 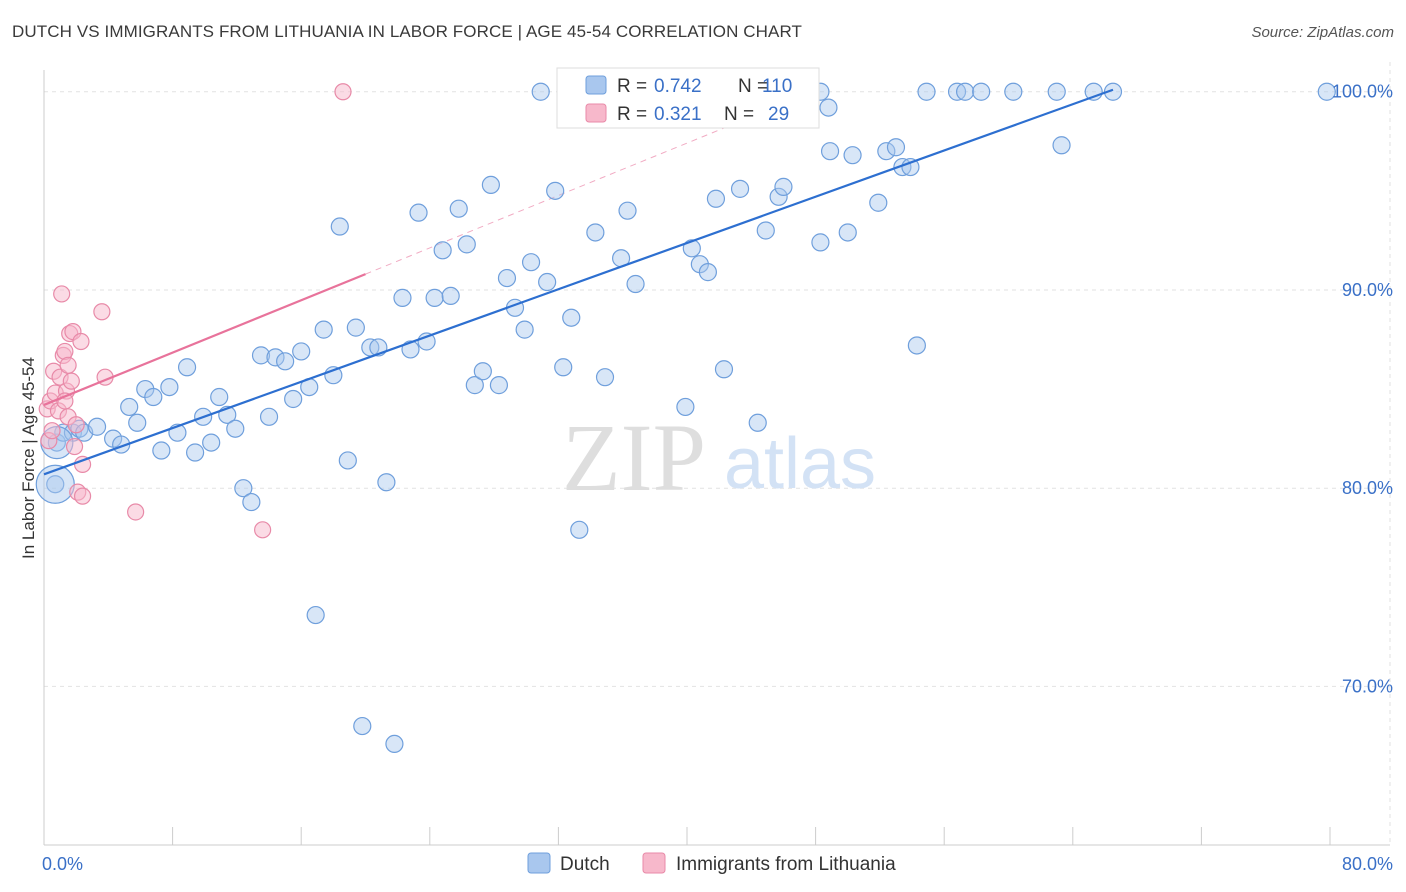 What do you see at coordinates (678, 86) in the screenshot?
I see `legend-dutch-r-value: 0.742` at bounding box center [678, 86].